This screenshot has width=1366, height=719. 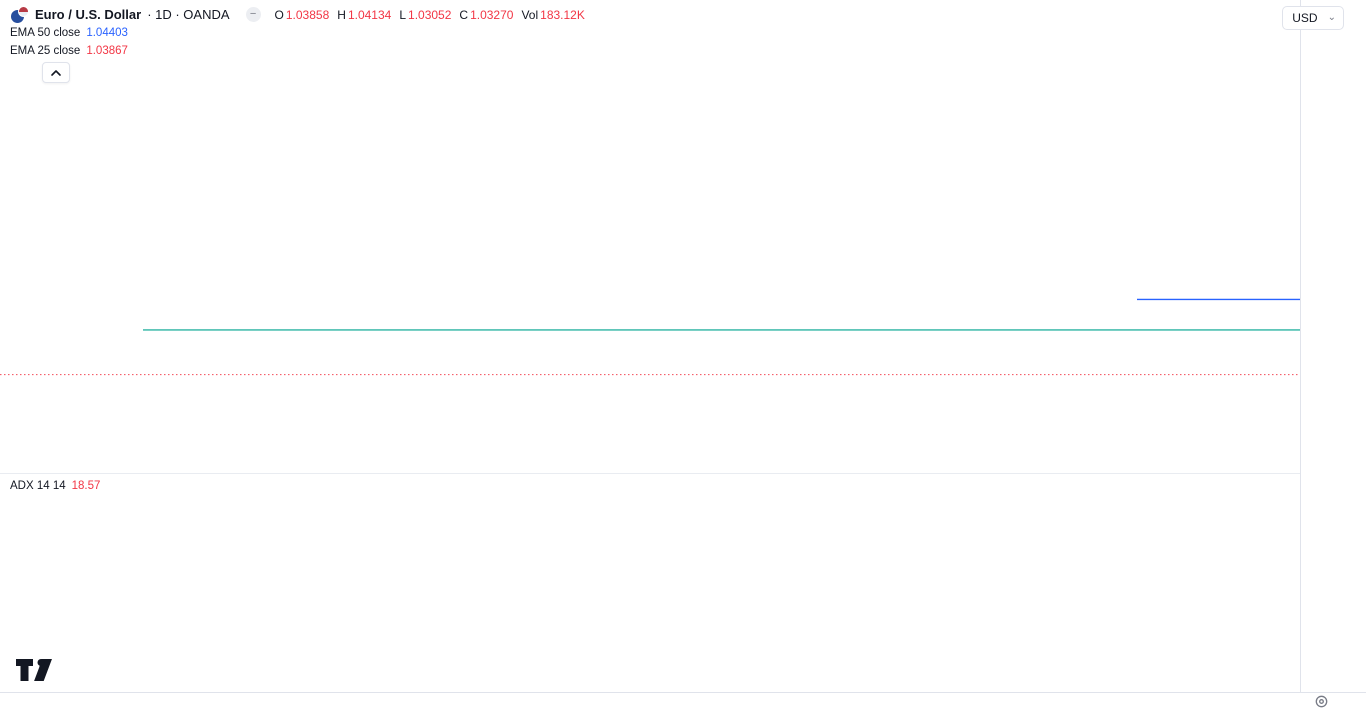 I want to click on chevron-up-icon, so click(x=56, y=72).